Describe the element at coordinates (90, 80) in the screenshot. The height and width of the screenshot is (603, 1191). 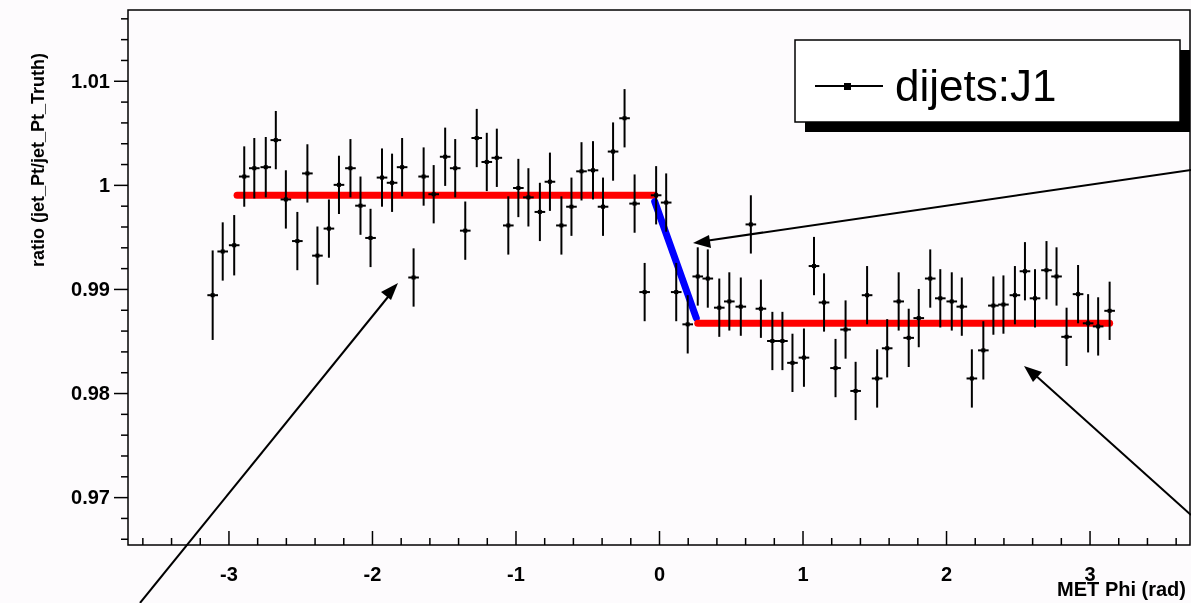
I see `y-tick-label: 1.01` at that location.